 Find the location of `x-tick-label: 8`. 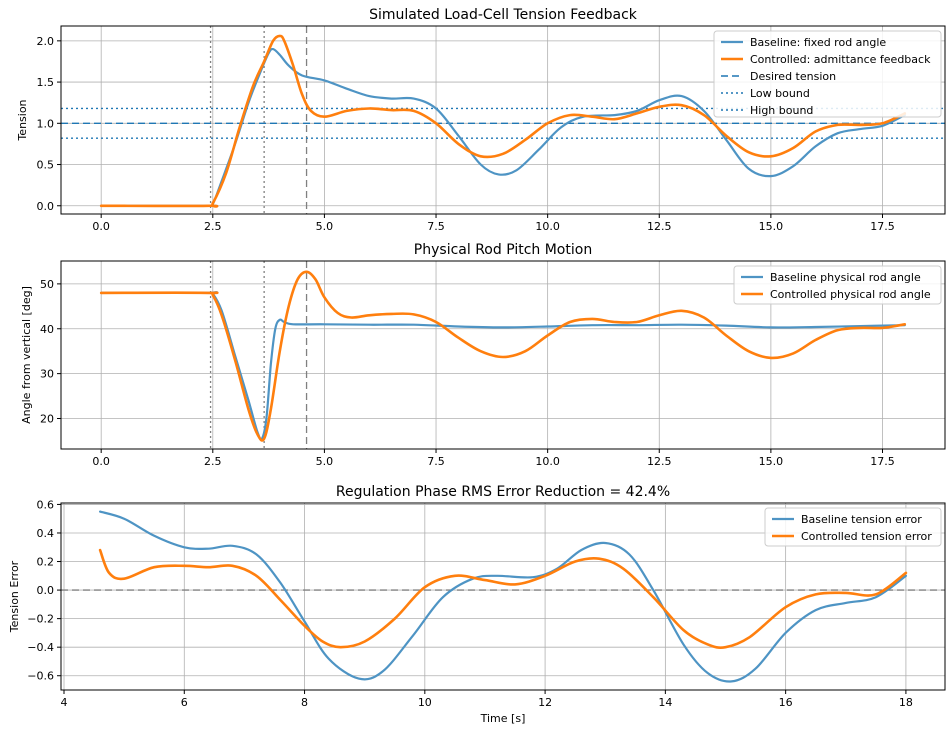

x-tick-label: 8 is located at coordinates (304, 702).